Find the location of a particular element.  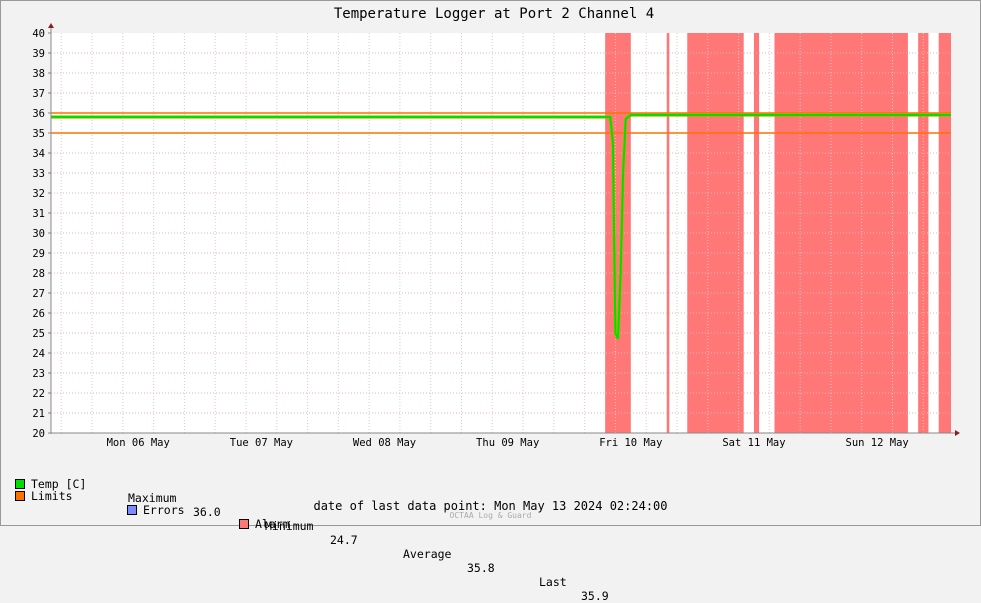

y-tick-label: 24 is located at coordinates (38, 354).